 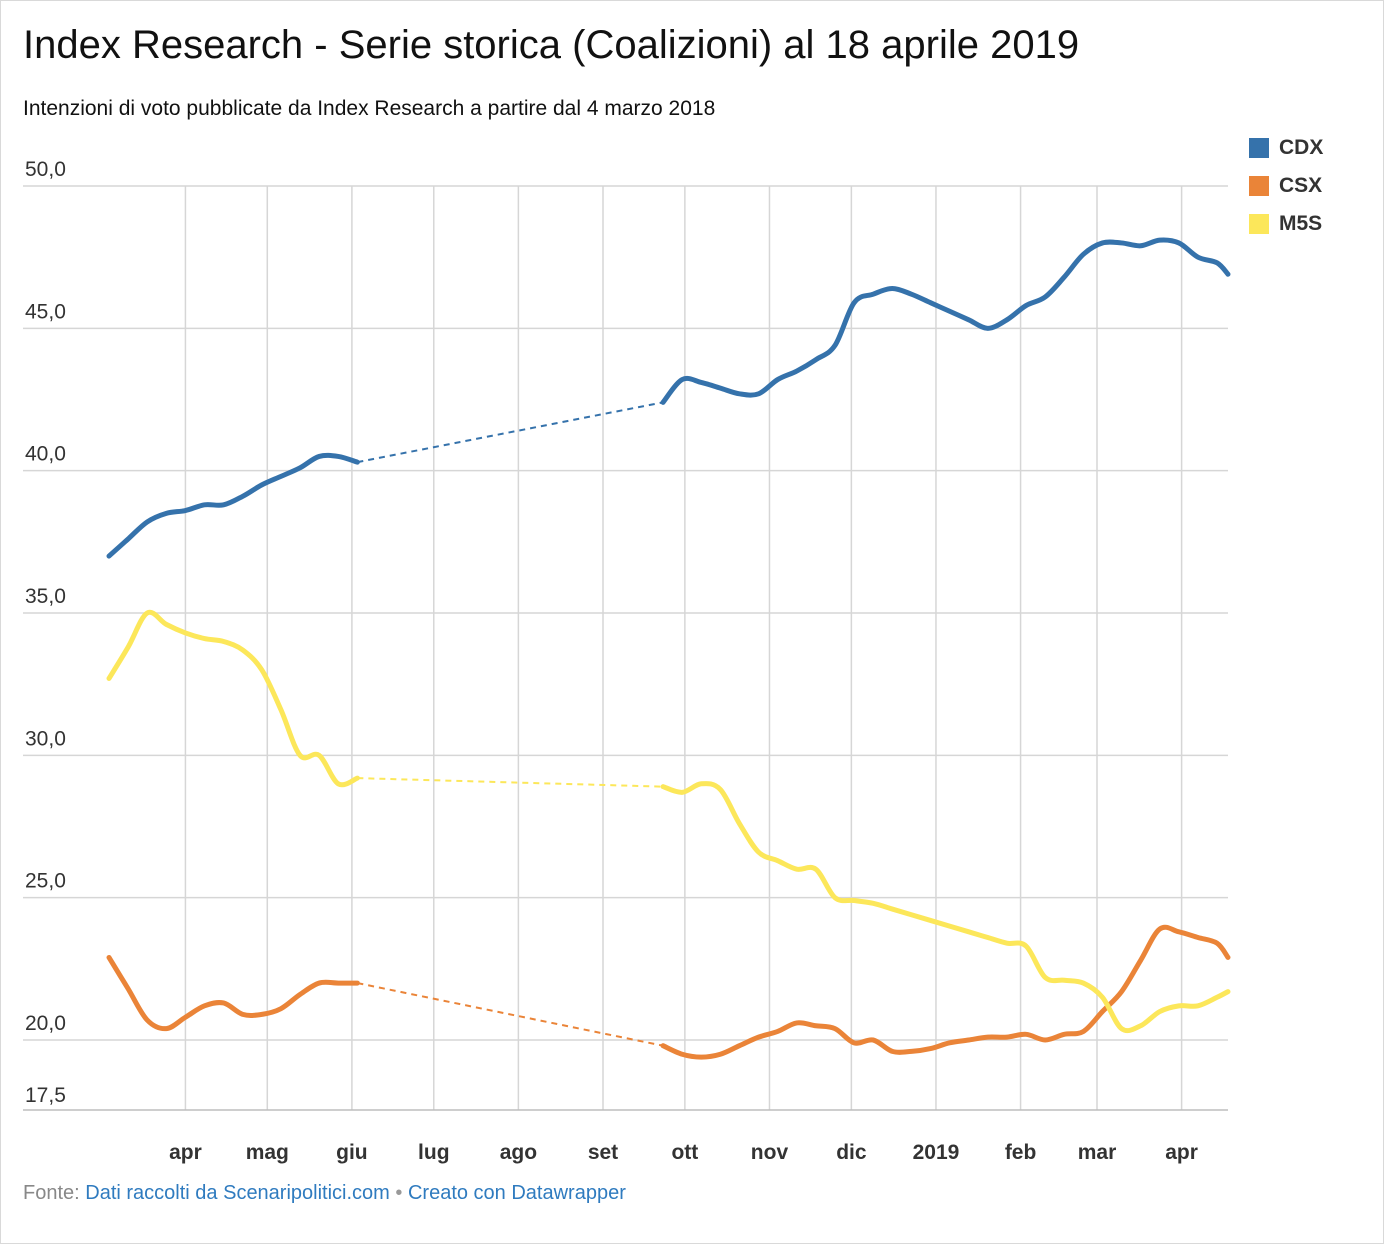 What do you see at coordinates (45, 881) in the screenshot?
I see `y-tick-label: 25,0` at bounding box center [45, 881].